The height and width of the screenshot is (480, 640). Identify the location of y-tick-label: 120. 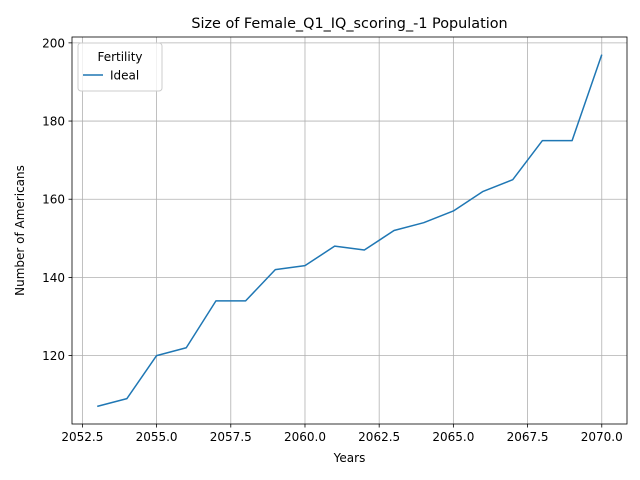
(53, 356).